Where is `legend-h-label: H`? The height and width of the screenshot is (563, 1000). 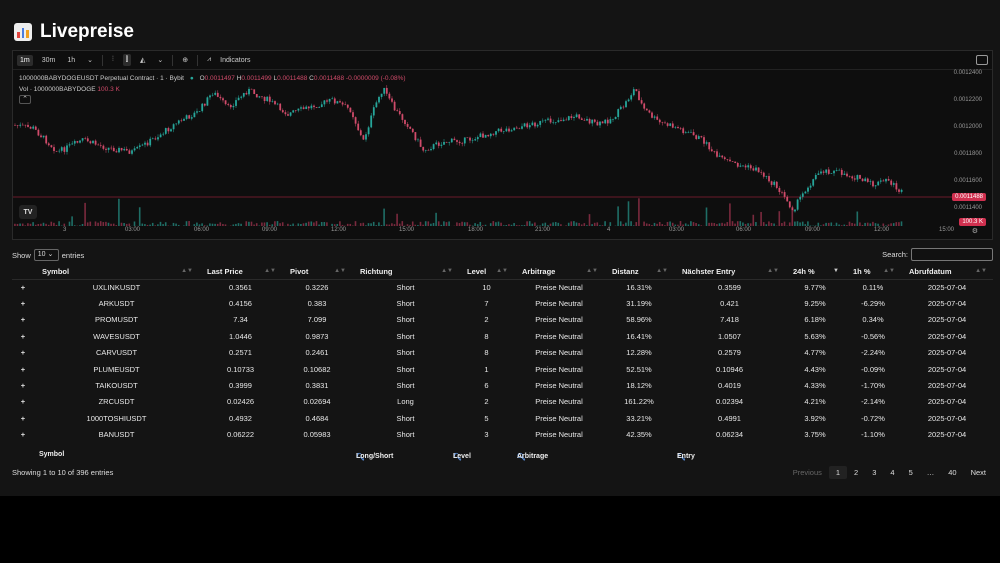 legend-h-label: H is located at coordinates (239, 78).